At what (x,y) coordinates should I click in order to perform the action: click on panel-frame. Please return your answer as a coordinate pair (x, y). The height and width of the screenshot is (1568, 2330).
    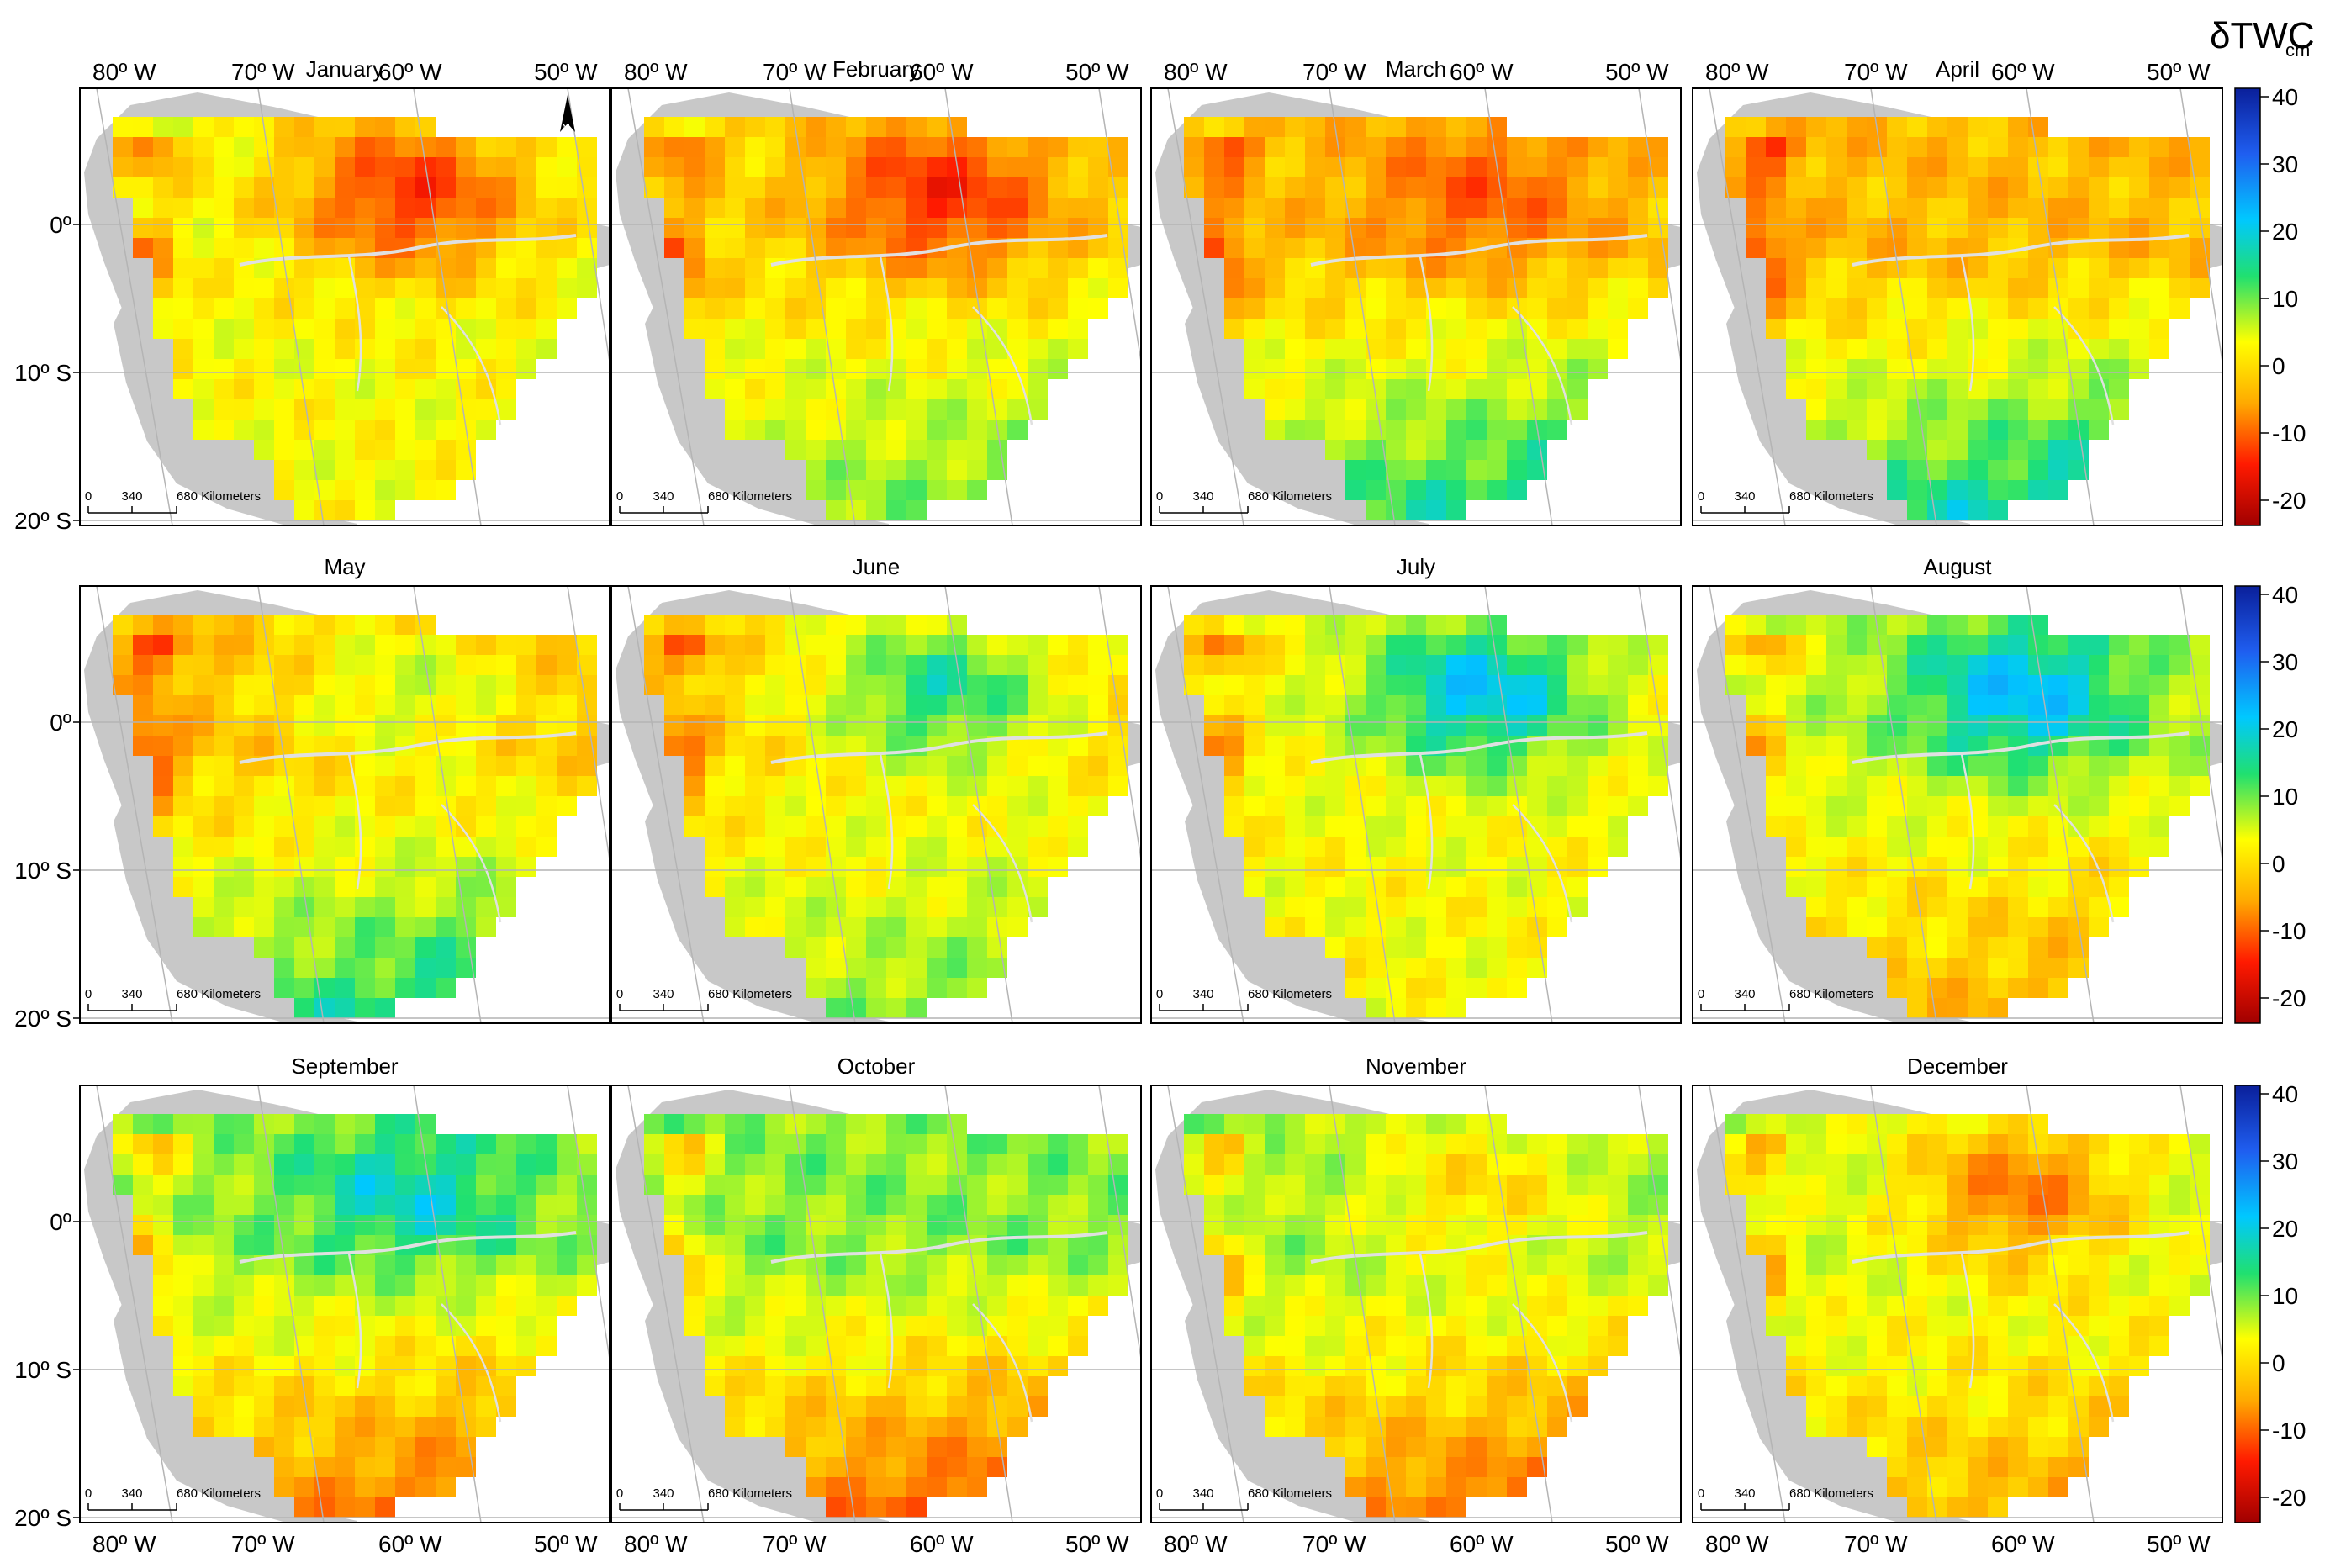
    Looking at the image, I should click on (1958, 306).